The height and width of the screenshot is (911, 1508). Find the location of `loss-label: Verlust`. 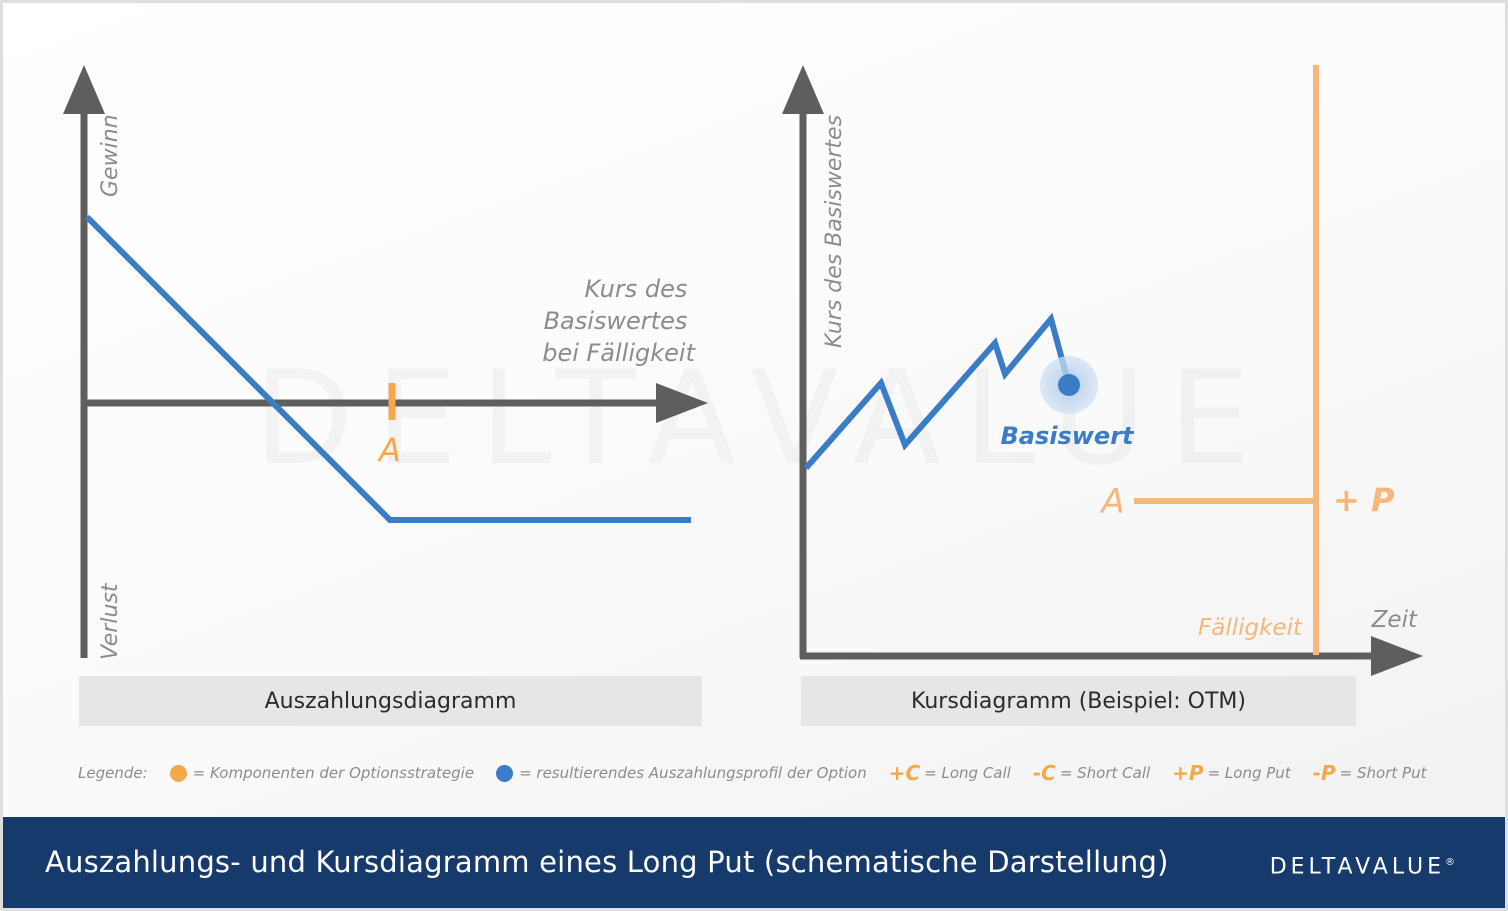

loss-label: Verlust is located at coordinates (110, 621).